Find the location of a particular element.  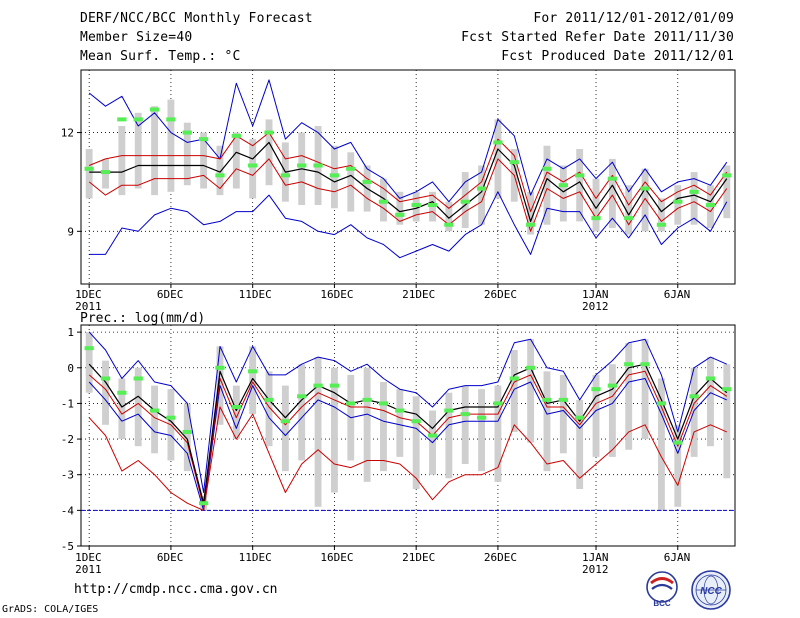

x-tick-label: 26DEC is located at coordinates (500, 557).